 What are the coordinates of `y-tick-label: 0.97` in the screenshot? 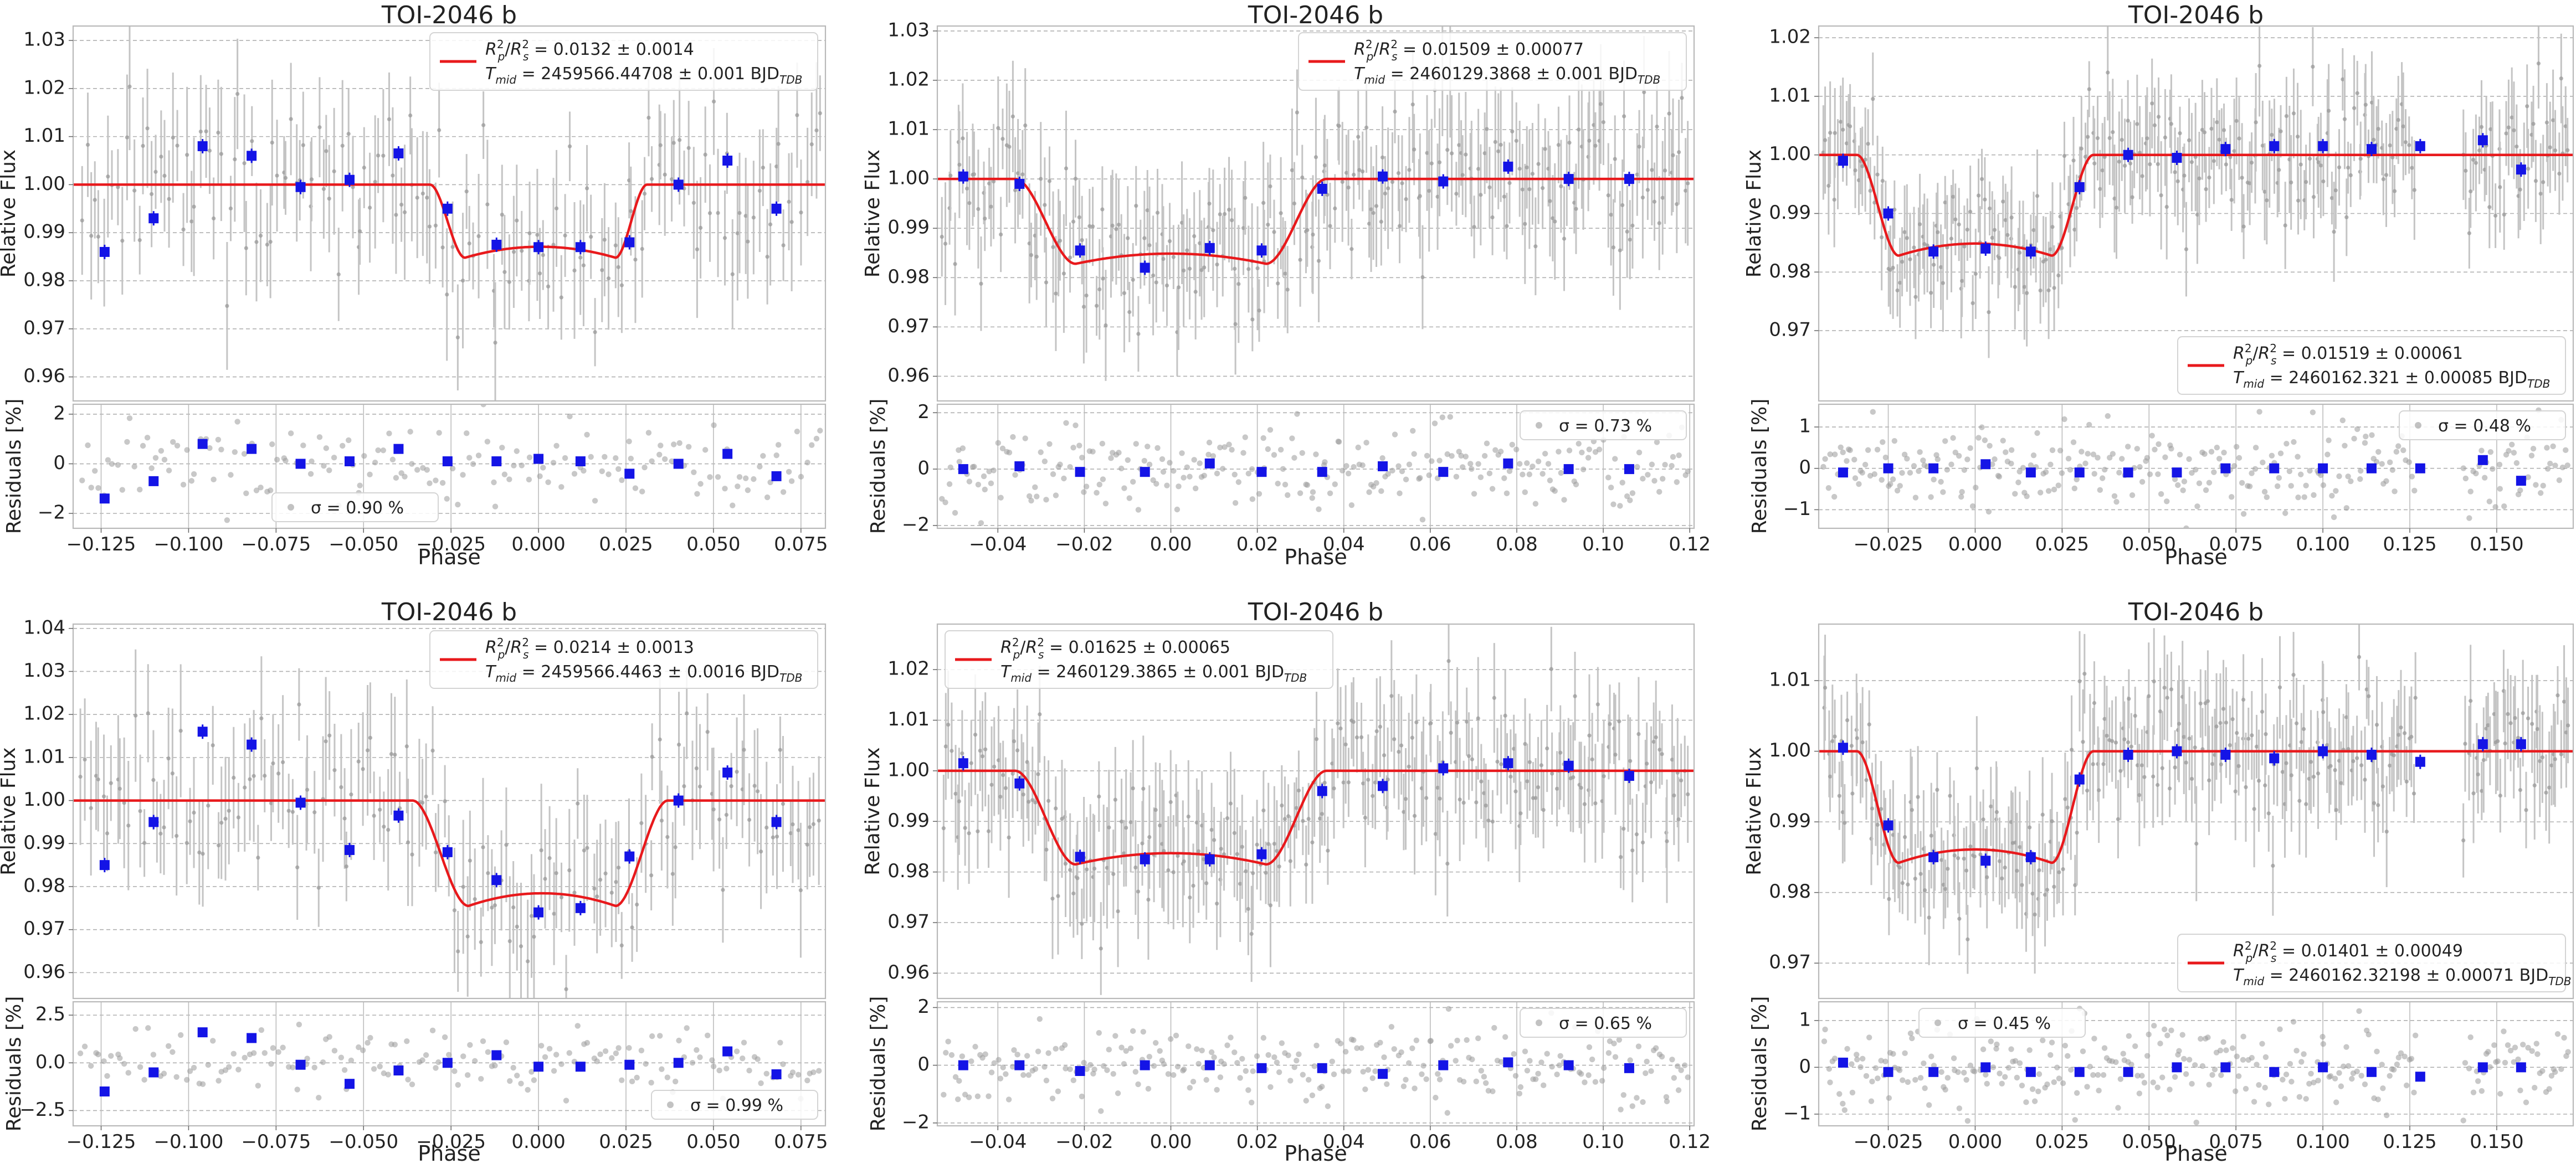 It's located at (908, 326).